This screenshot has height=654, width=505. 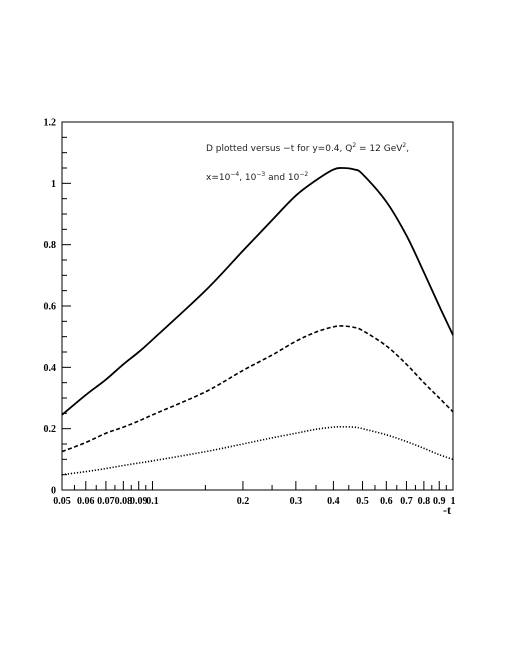 What do you see at coordinates (62, 501) in the screenshot?
I see `x-tick-label: 0.05` at bounding box center [62, 501].